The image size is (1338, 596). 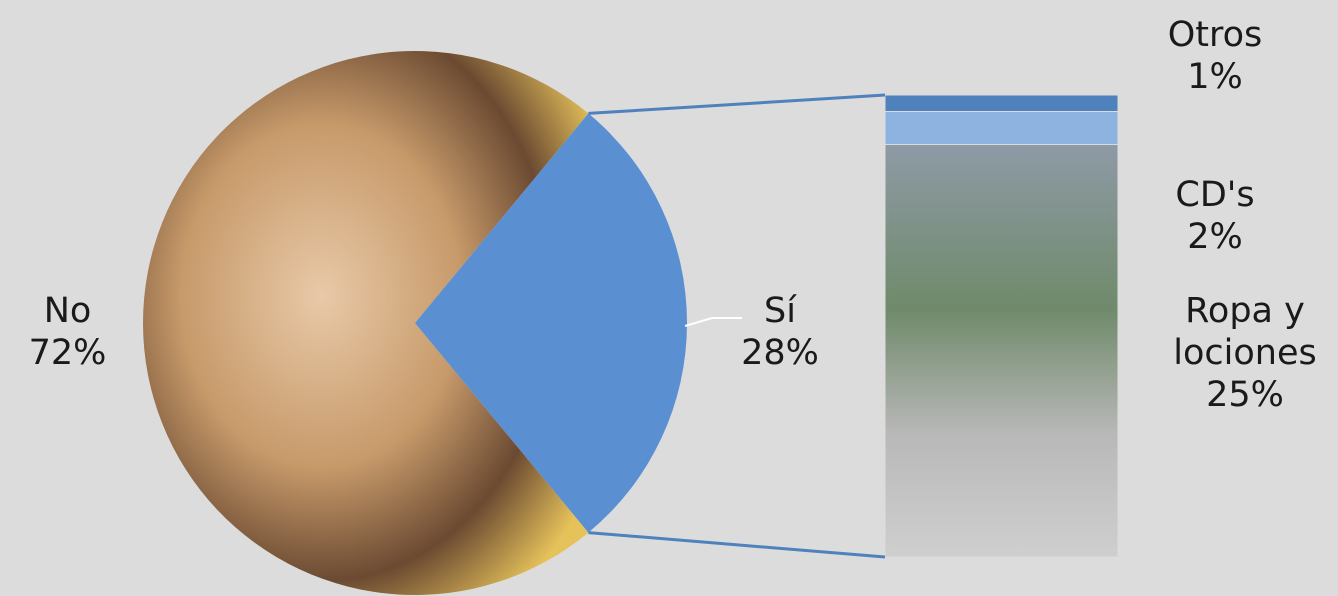 What do you see at coordinates (713, 322) in the screenshot?
I see `leader-line` at bounding box center [713, 322].